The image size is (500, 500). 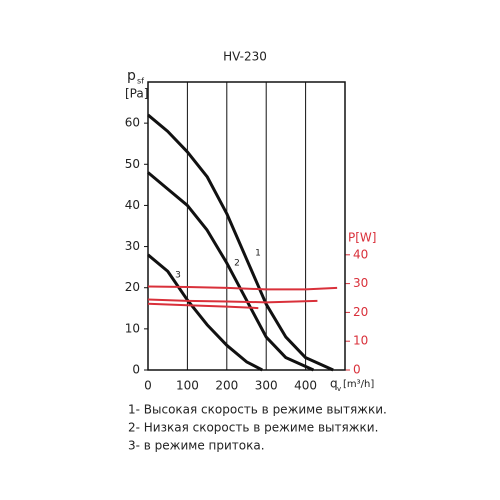 What do you see at coordinates (187, 386) in the screenshot?
I see `x-tick-label: 100` at bounding box center [187, 386].